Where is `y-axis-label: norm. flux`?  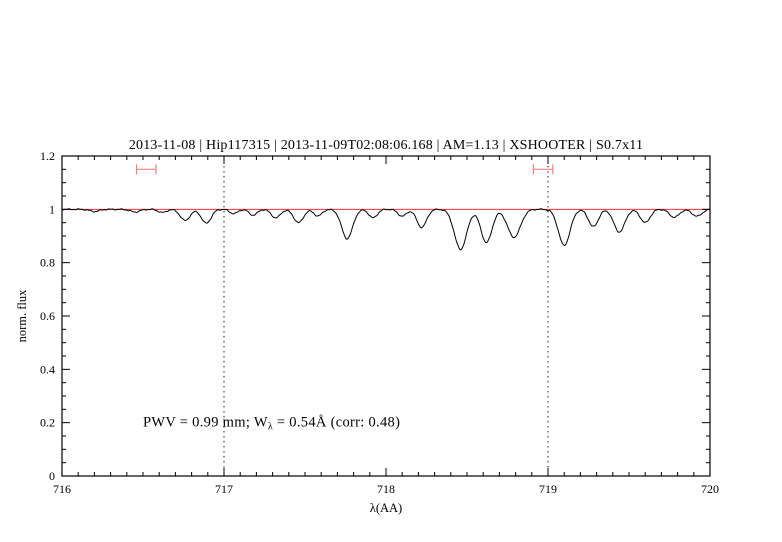 y-axis-label: norm. flux is located at coordinates (22, 316).